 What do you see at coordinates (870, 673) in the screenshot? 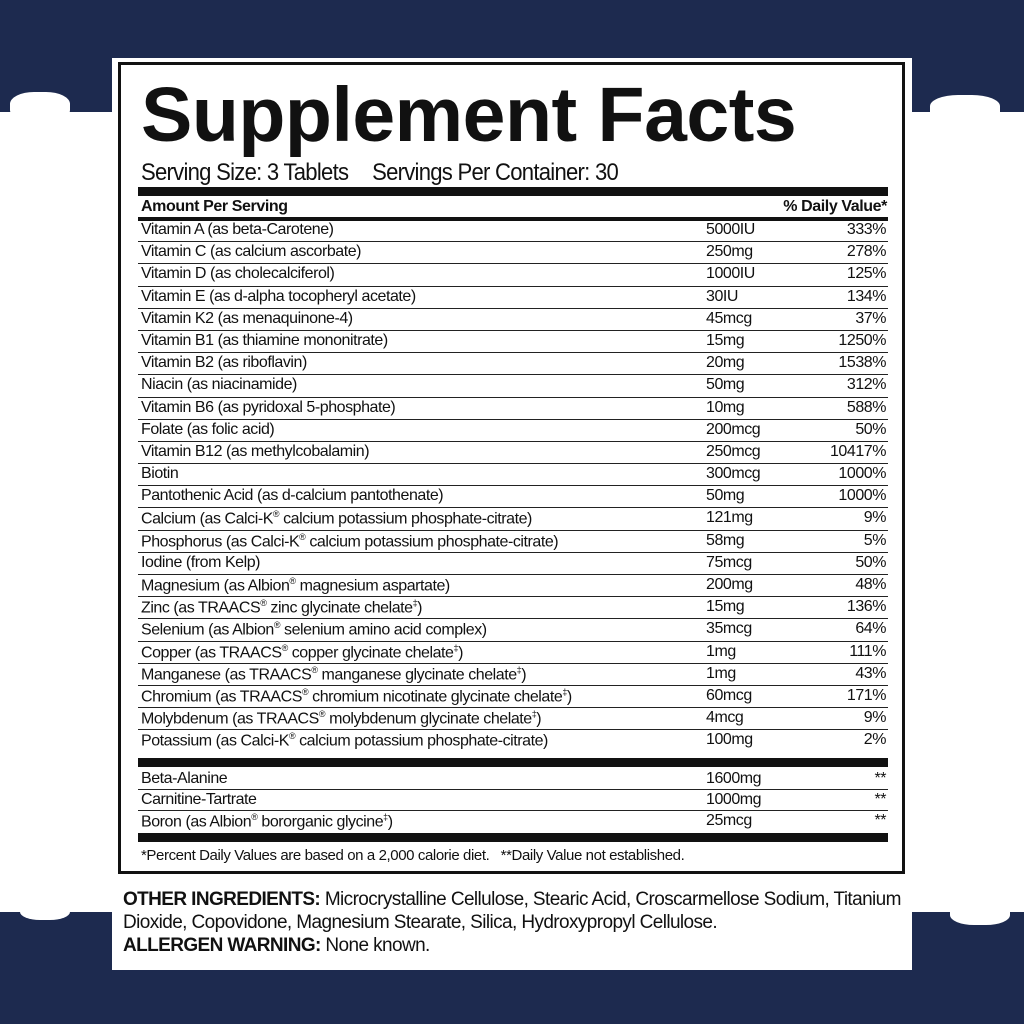
I see `nutrient-dv: 43%` at bounding box center [870, 673].